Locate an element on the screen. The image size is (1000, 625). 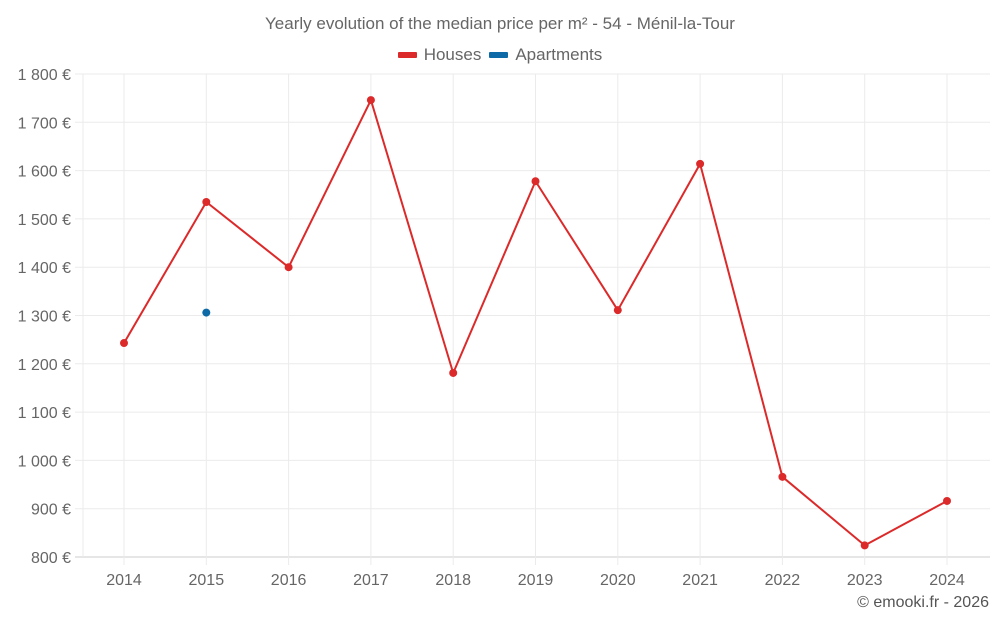
y-axis-tick-label: 1 500 € is located at coordinates (44, 220).